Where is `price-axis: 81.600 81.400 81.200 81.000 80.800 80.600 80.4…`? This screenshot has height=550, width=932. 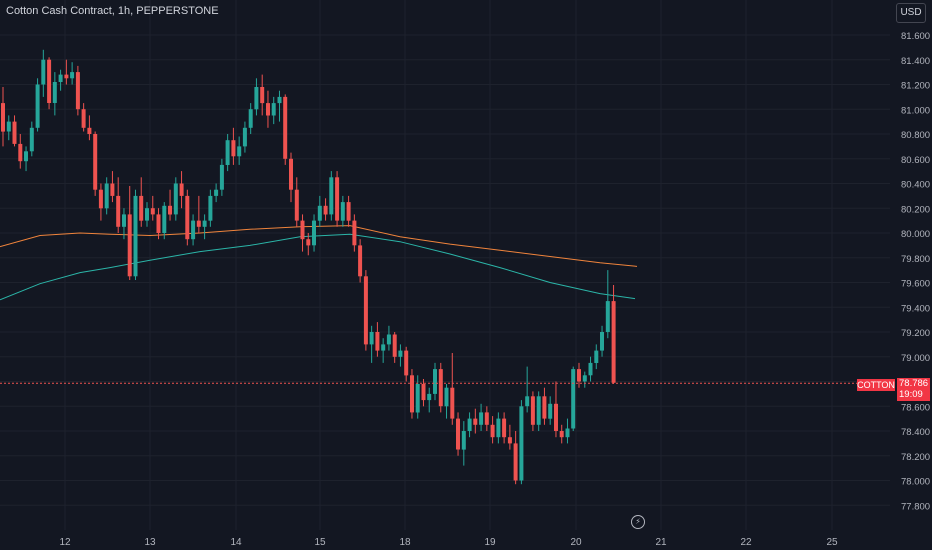
price-axis: 81.600 81.400 81.200 81.000 80.800 80.600 80.4… is located at coordinates (915, 271).